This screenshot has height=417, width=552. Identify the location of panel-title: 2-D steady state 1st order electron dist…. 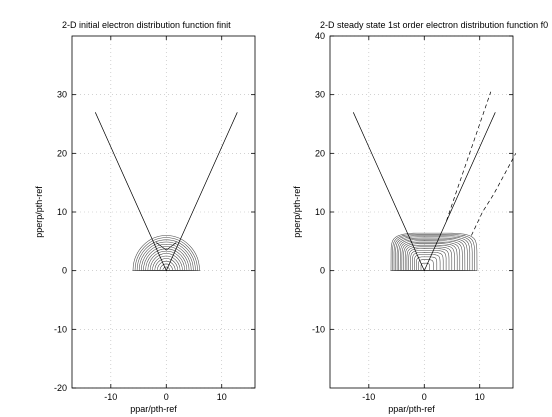
(434, 25).